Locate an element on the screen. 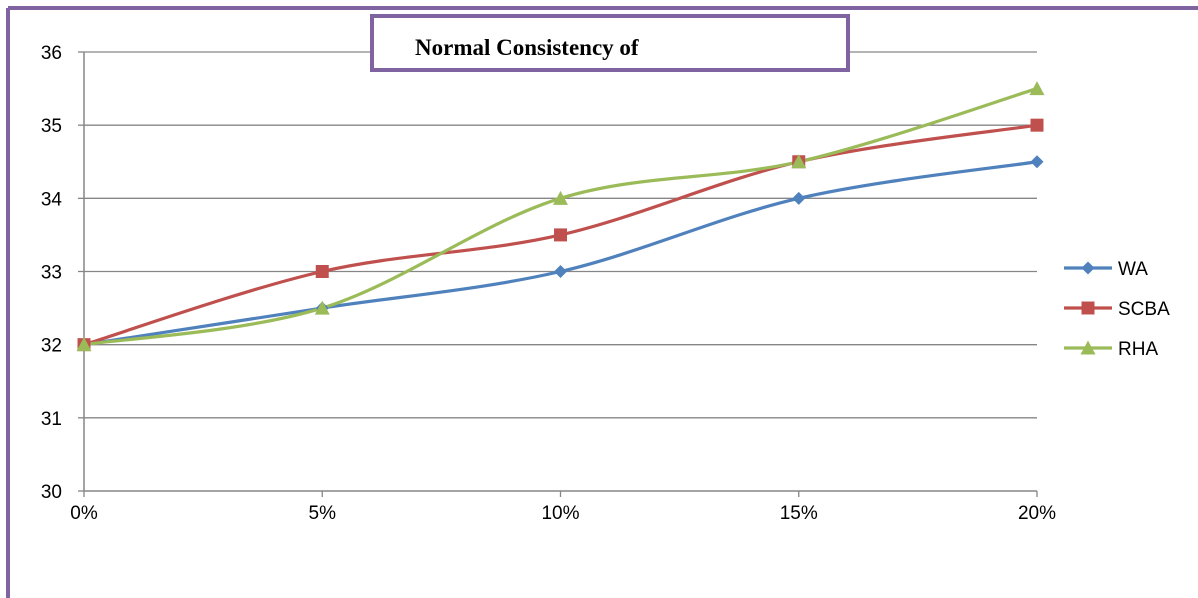 This screenshot has height=598, width=1198. legend-marker-scba is located at coordinates (1088, 308).